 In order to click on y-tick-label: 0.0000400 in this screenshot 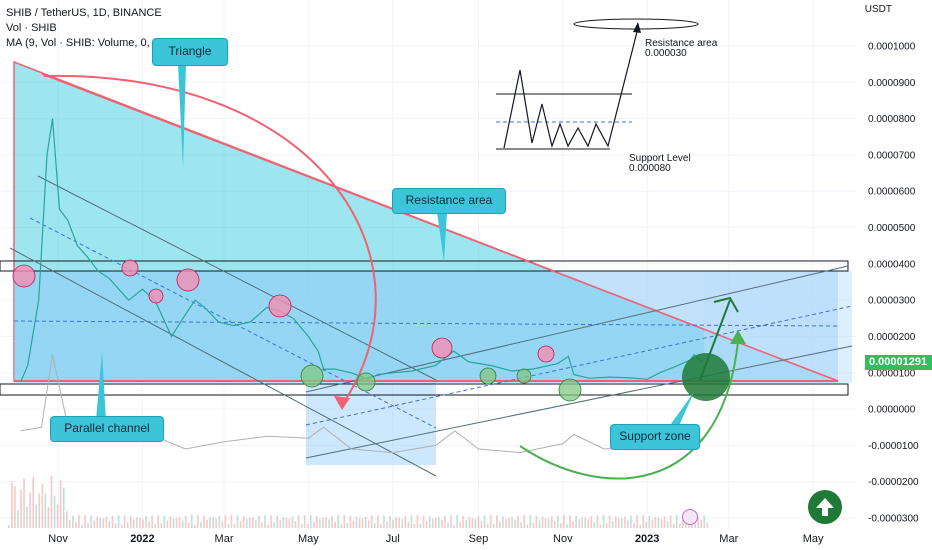, I will do `click(892, 264)`.